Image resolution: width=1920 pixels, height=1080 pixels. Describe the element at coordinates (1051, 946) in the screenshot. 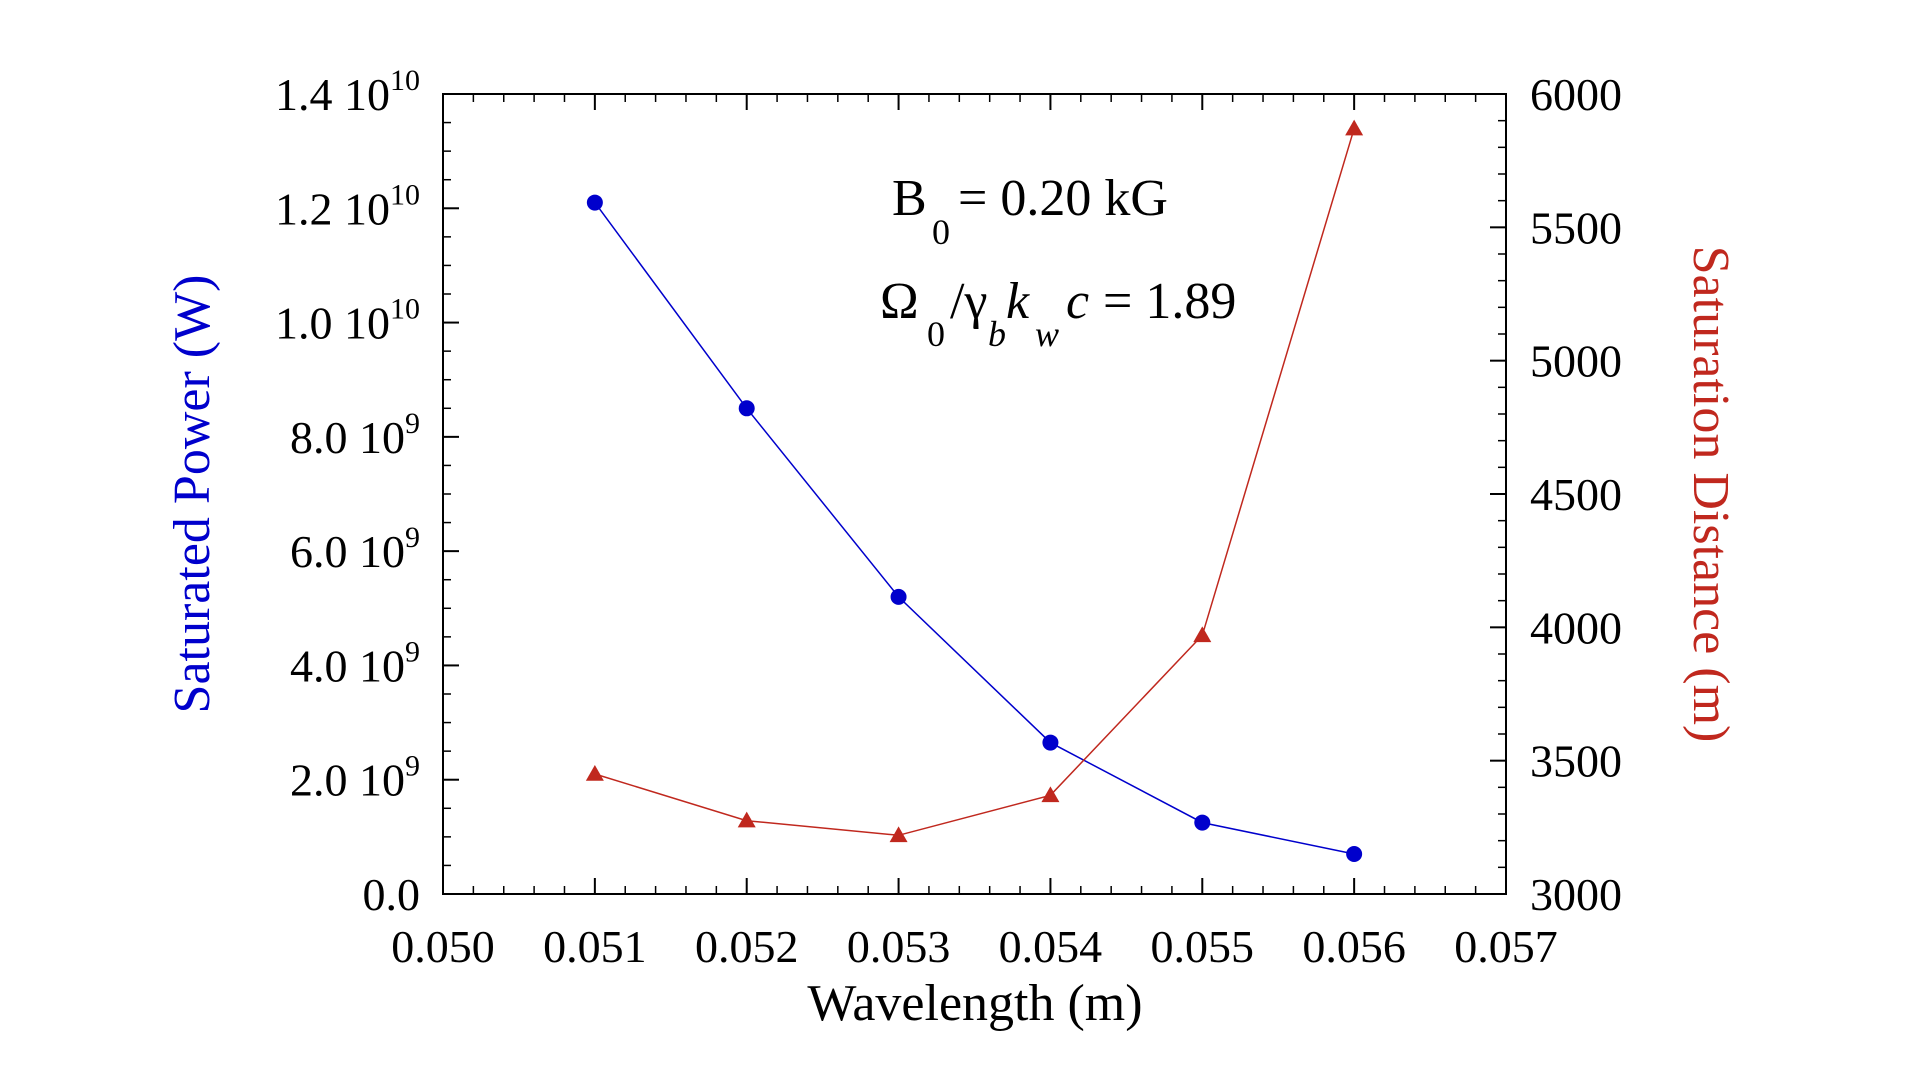

I see `x-tick-label: 0.054` at that location.